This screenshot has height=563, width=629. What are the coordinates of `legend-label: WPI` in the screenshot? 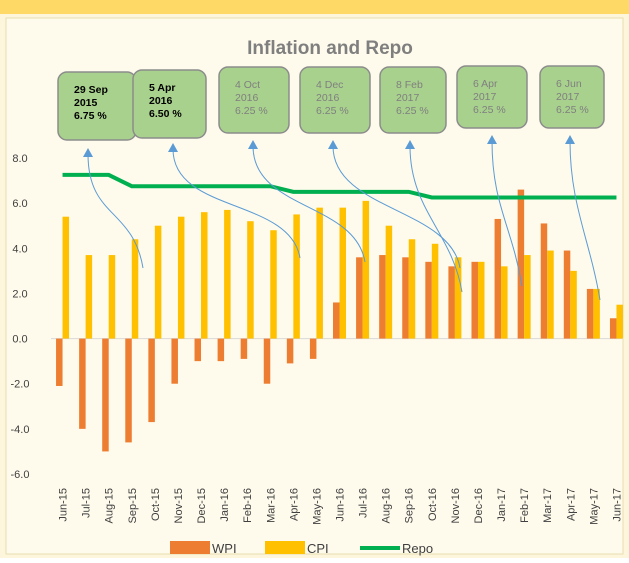 It's located at (224, 548).